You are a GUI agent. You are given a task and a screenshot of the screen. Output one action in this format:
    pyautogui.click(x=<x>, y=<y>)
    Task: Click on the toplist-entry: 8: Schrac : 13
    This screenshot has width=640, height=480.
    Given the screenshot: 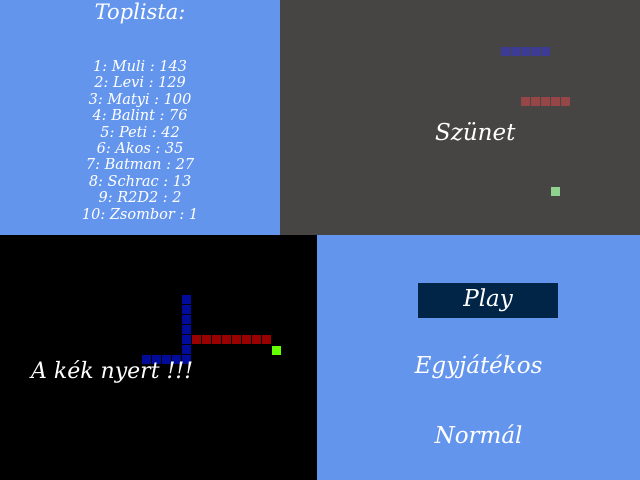 What is the action you would take?
    pyautogui.click(x=140, y=181)
    